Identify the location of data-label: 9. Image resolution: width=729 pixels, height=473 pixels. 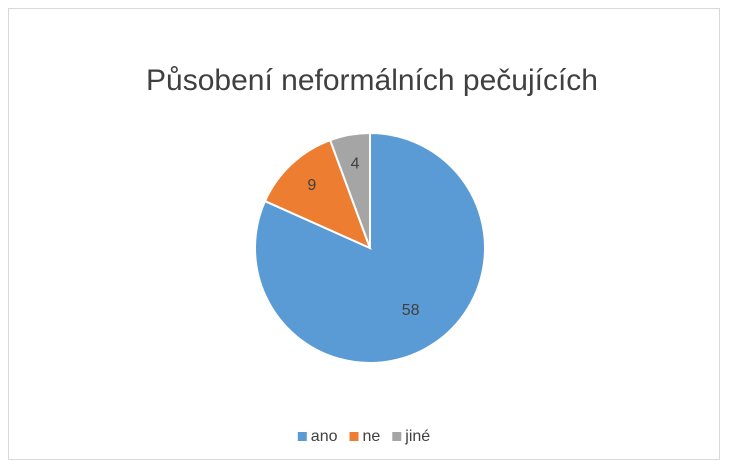
(311, 185).